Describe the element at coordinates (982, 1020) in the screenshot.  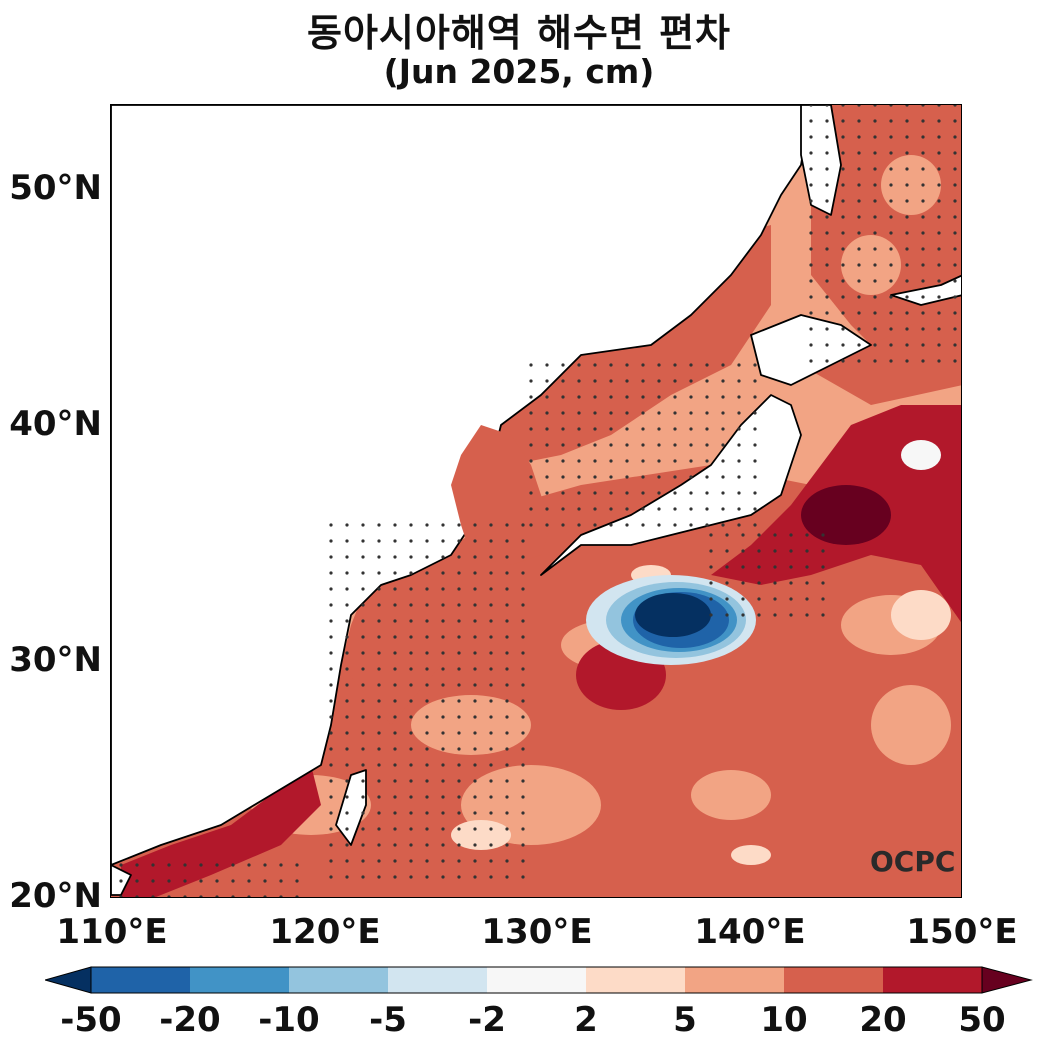
I see `colorbar-tick-label: 50` at that location.